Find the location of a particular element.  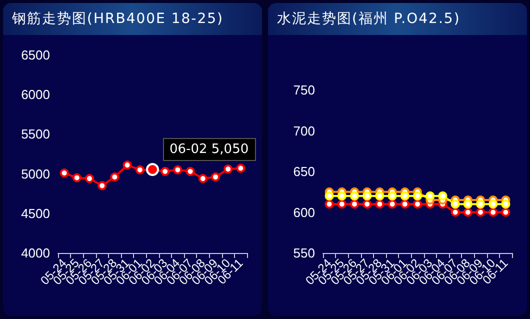

y-tick-label: 4500 is located at coordinates (35, 213).